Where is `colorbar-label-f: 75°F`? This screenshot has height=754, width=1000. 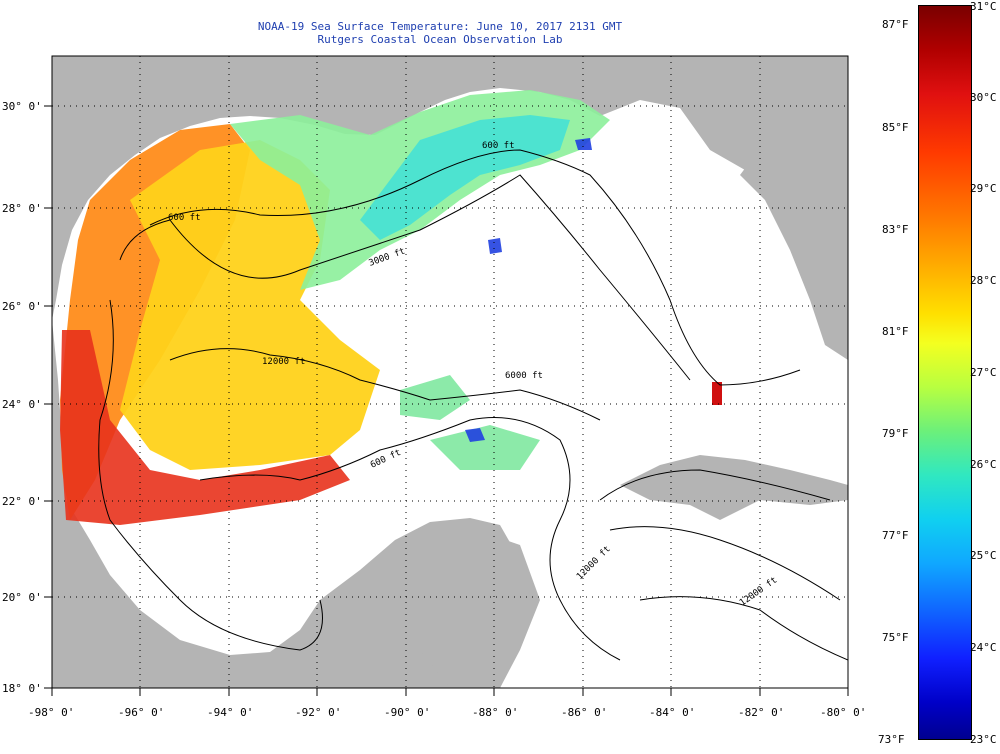
colorbar-label-f: 75°F is located at coordinates (895, 637).